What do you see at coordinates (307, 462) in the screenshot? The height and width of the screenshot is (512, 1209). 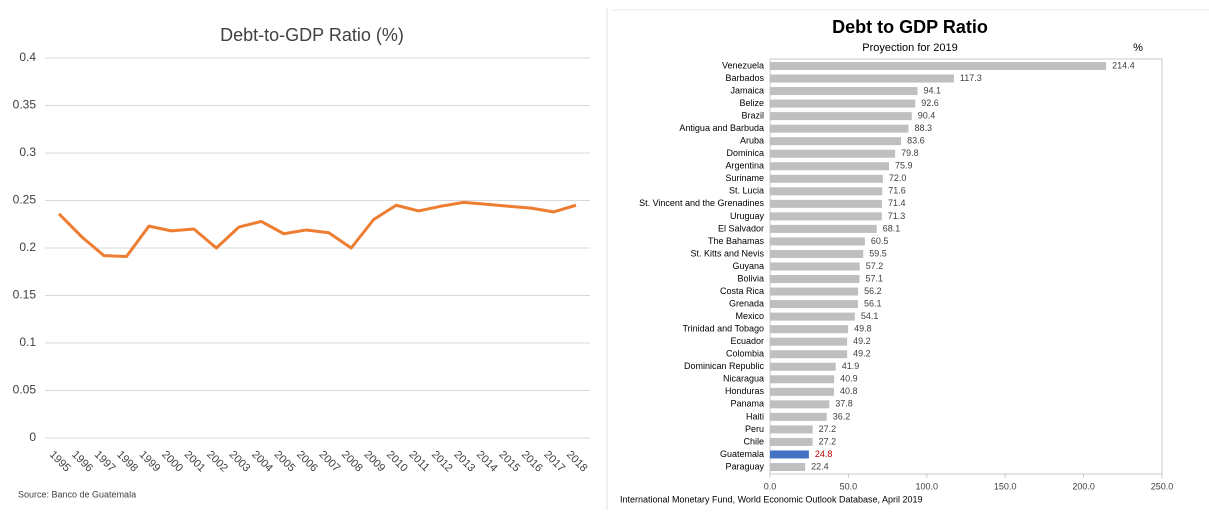 I see `x-tick-label: 2006` at bounding box center [307, 462].